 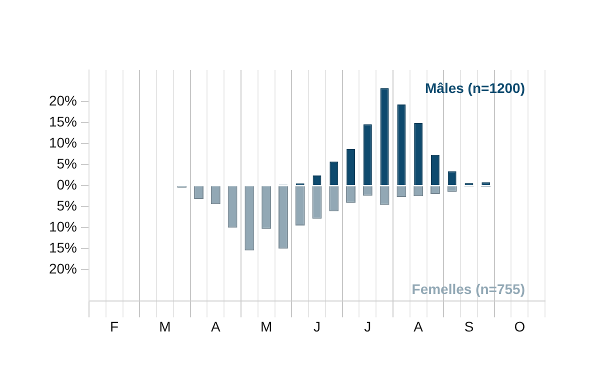 I want to click on x-tick-label: O, so click(x=520, y=326).